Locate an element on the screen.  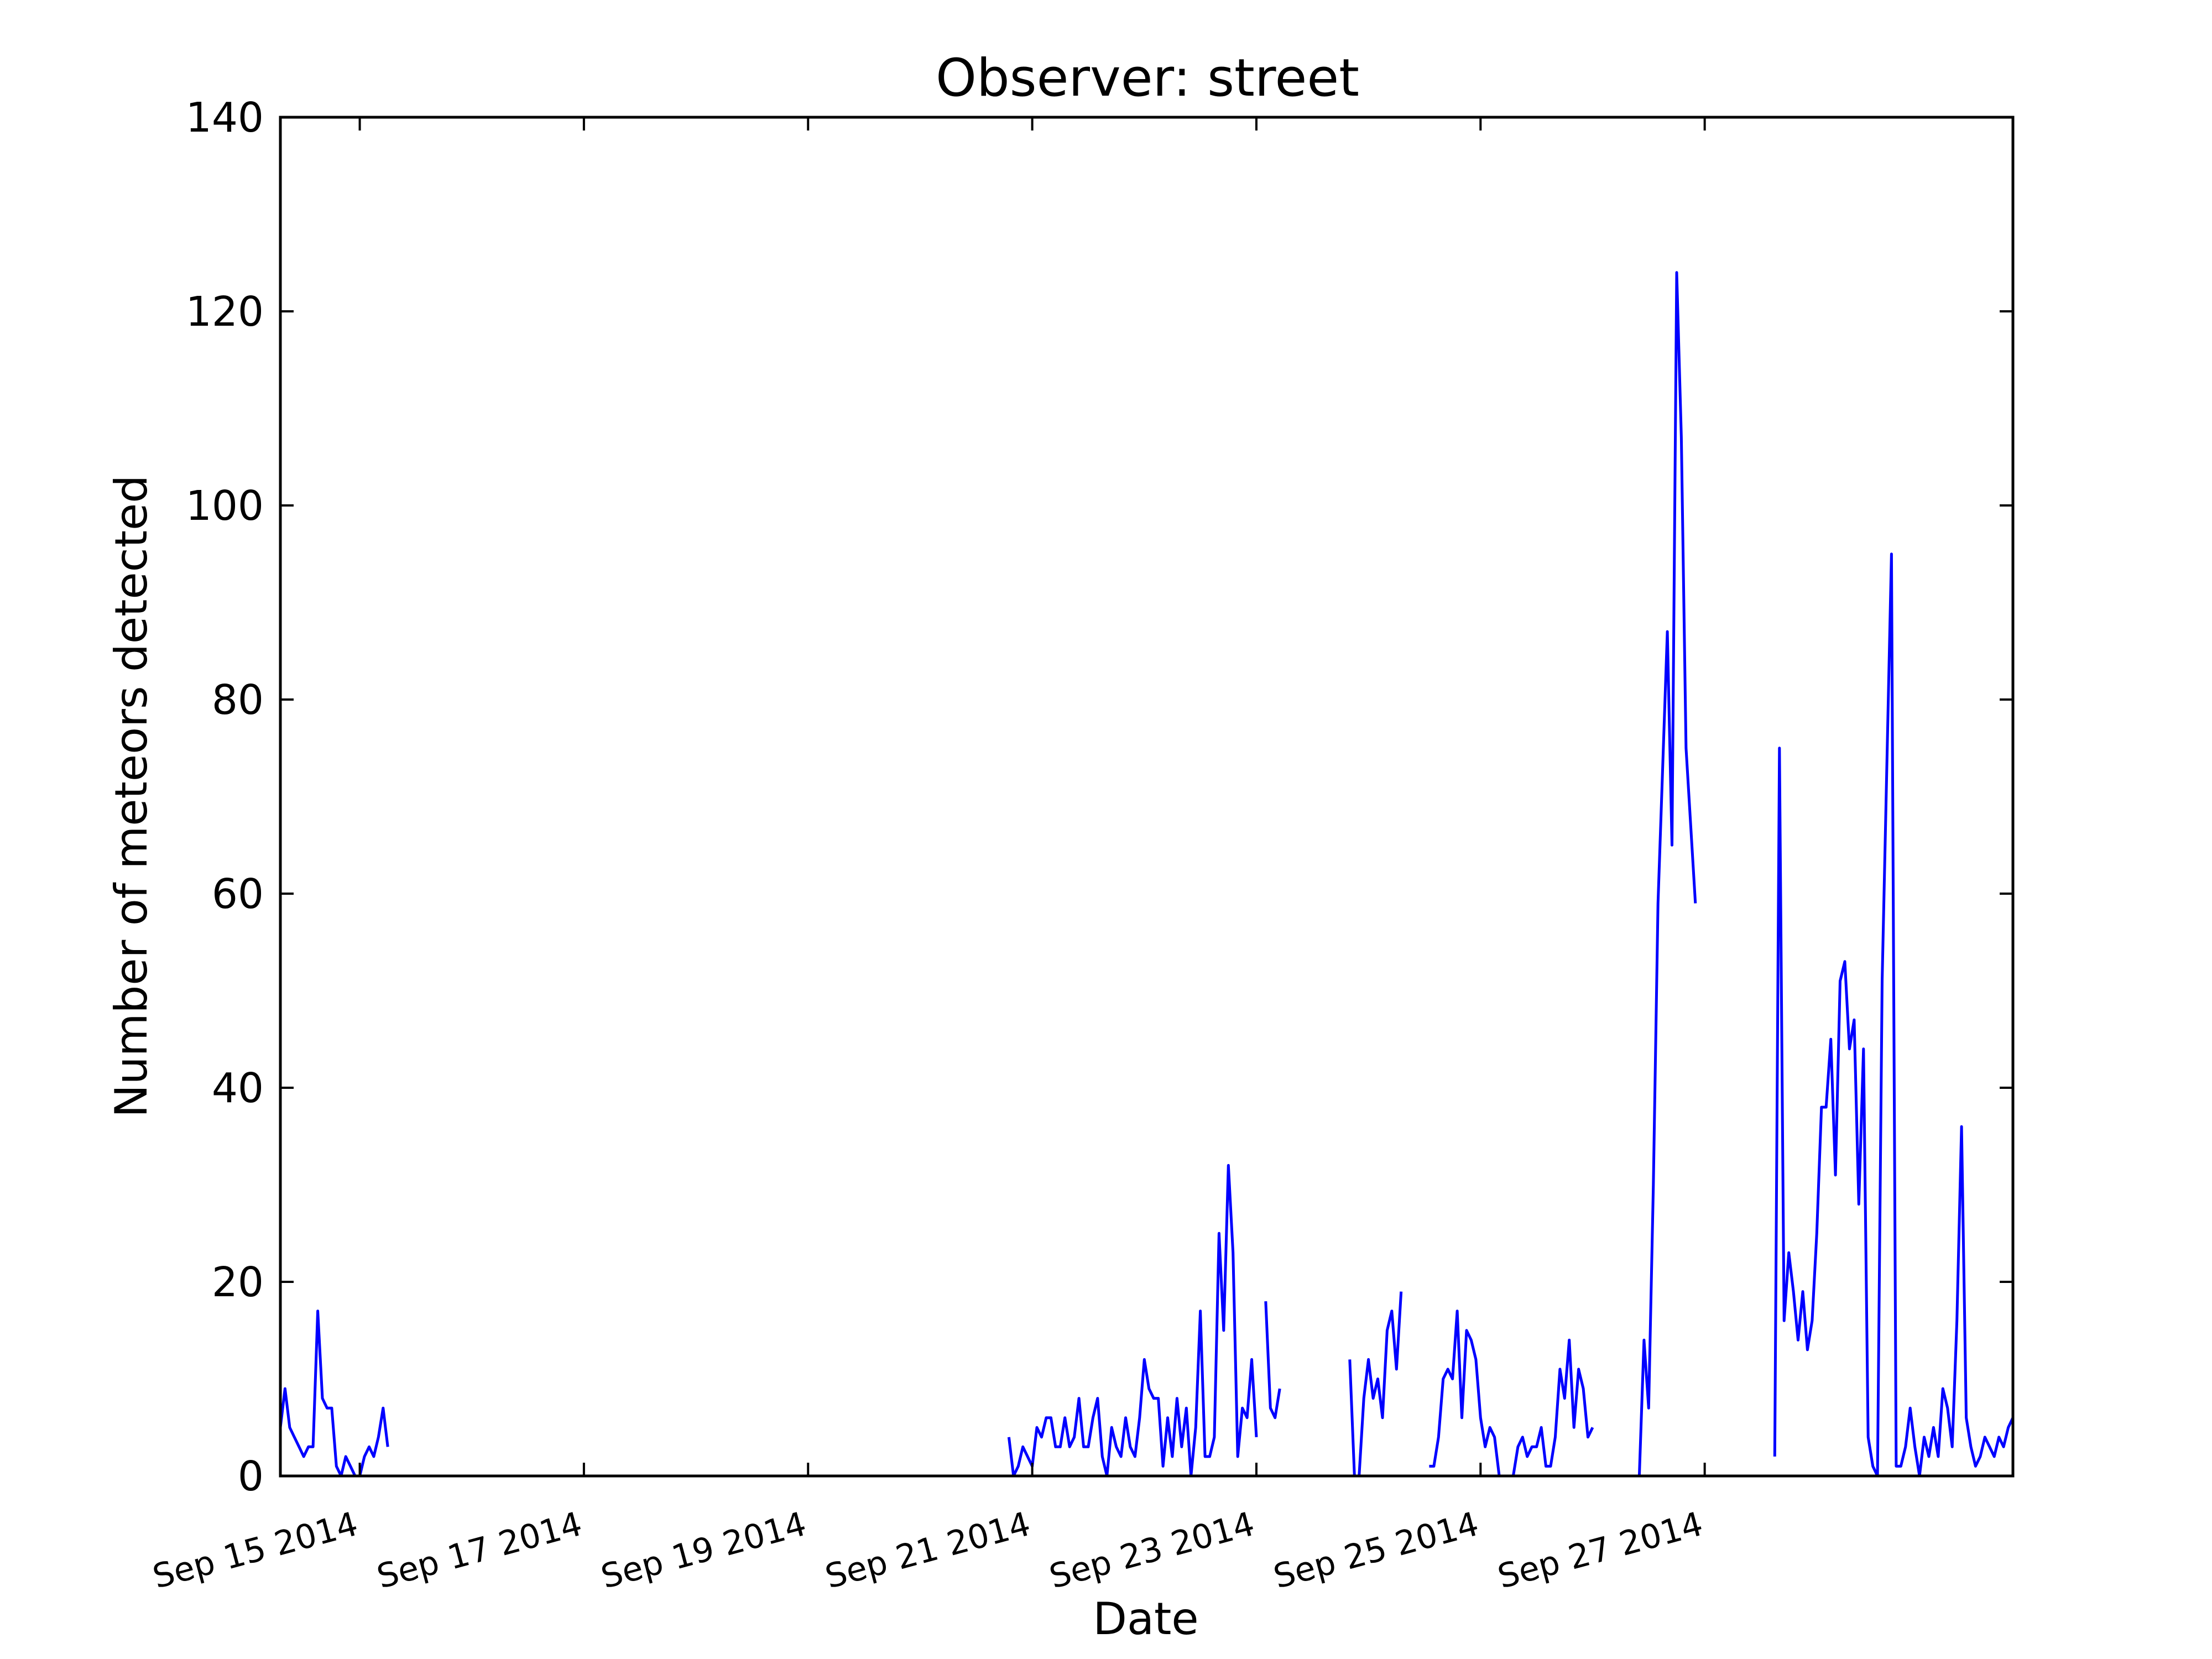
x-tick-label: Sep 21 2014 is located at coordinates (928, 1551).